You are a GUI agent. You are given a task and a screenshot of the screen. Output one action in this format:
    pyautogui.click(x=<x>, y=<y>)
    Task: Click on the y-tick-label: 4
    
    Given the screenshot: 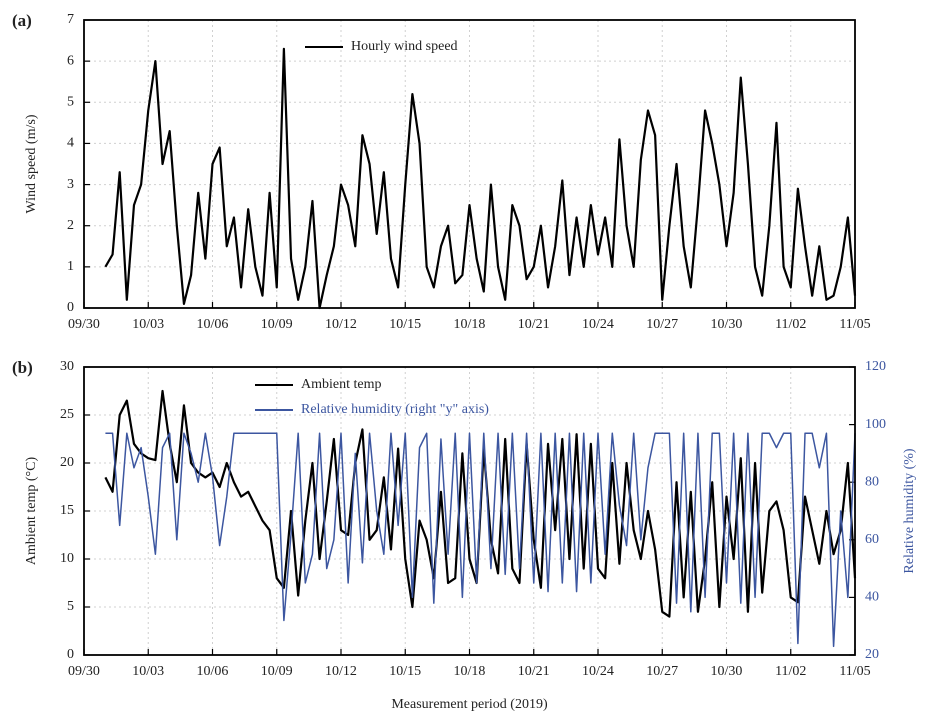 What is the action you would take?
    pyautogui.click(x=70, y=143)
    